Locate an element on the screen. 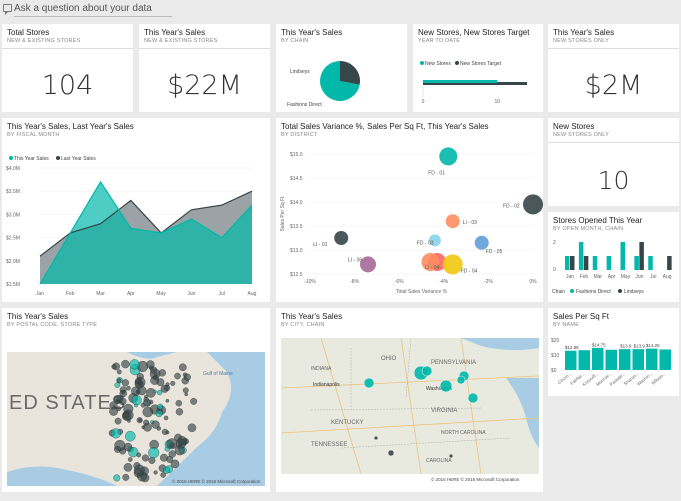 The image size is (681, 501). target-bar-chart: New Stores New Stores Target 0 10 is located at coordinates (473, 83).